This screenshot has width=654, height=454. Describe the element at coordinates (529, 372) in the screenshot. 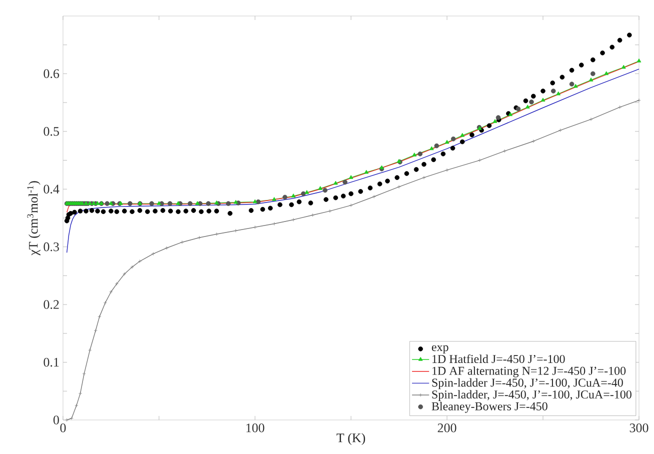

I see `legend-label: 1D AF alternating N=12 J=-450 J’=-100` at that location.